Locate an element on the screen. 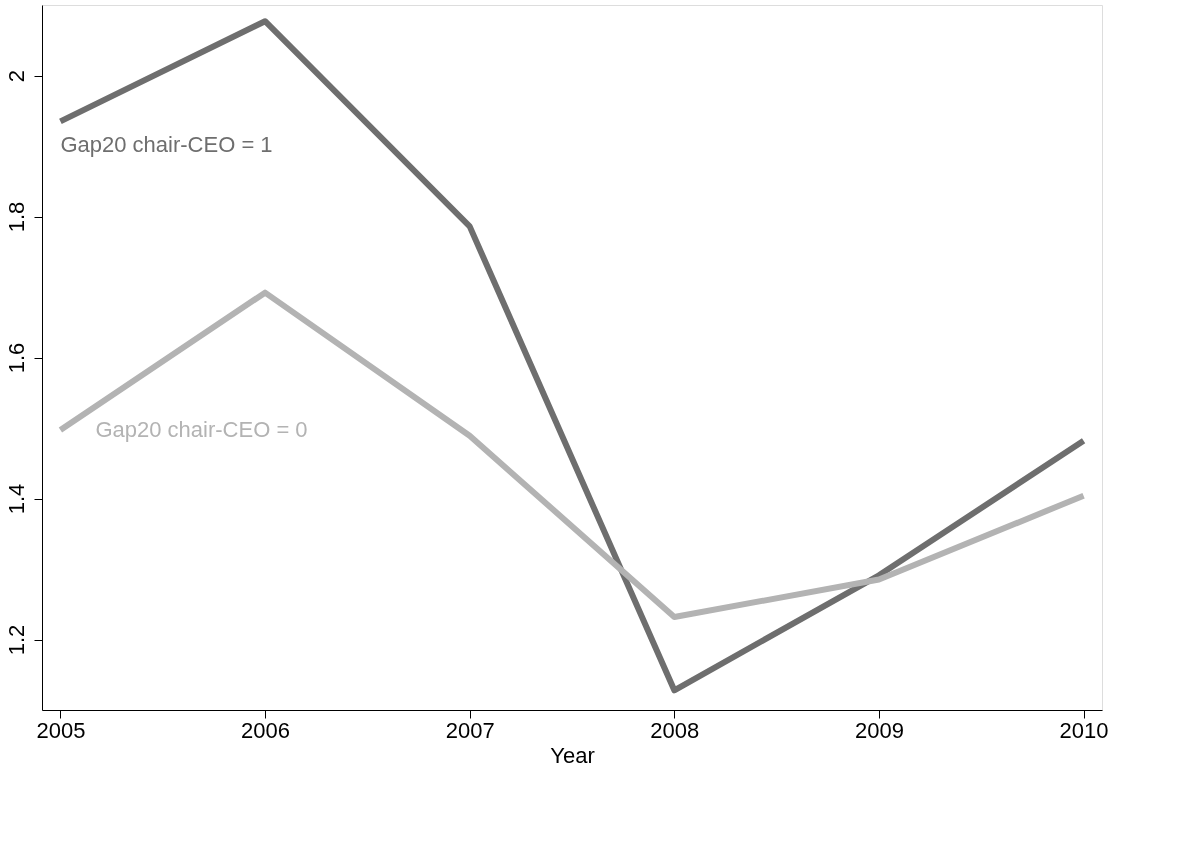 This screenshot has height=848, width=1200. y-tick-label: 1.2 is located at coordinates (16, 640).